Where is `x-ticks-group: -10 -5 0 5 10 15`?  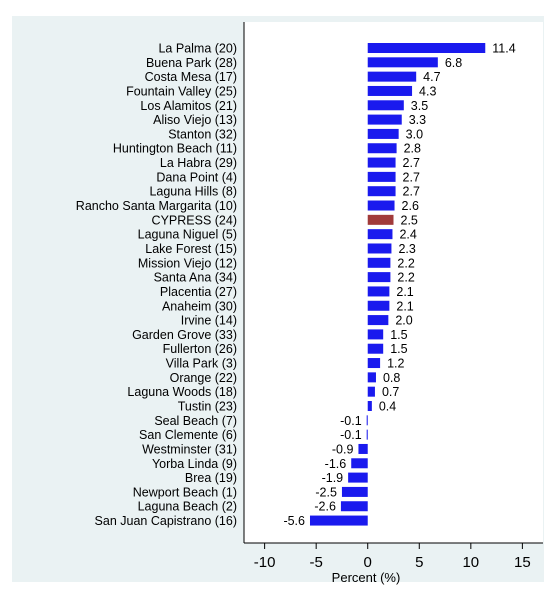
x-ticks-group: -10 -5 0 5 10 15 is located at coordinates (392, 557).